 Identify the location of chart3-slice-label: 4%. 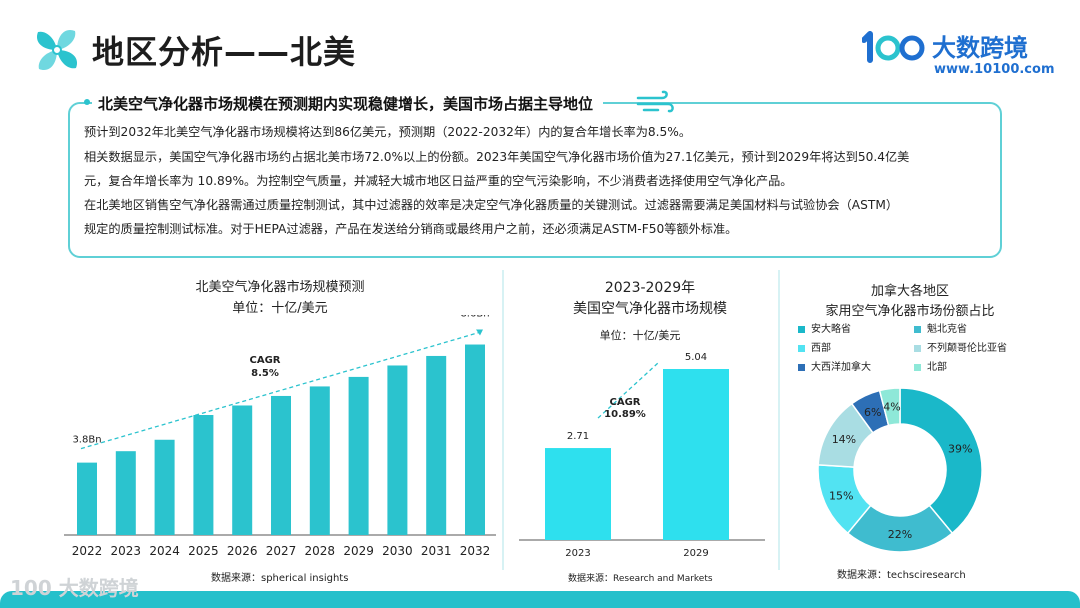
(891, 407).